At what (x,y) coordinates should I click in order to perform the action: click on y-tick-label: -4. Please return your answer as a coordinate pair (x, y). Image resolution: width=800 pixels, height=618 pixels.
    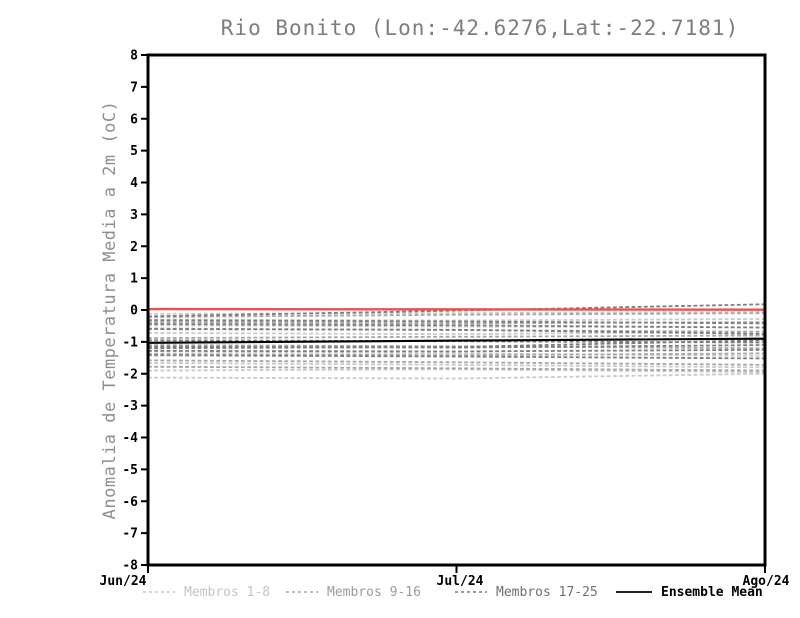
    Looking at the image, I should click on (130, 438).